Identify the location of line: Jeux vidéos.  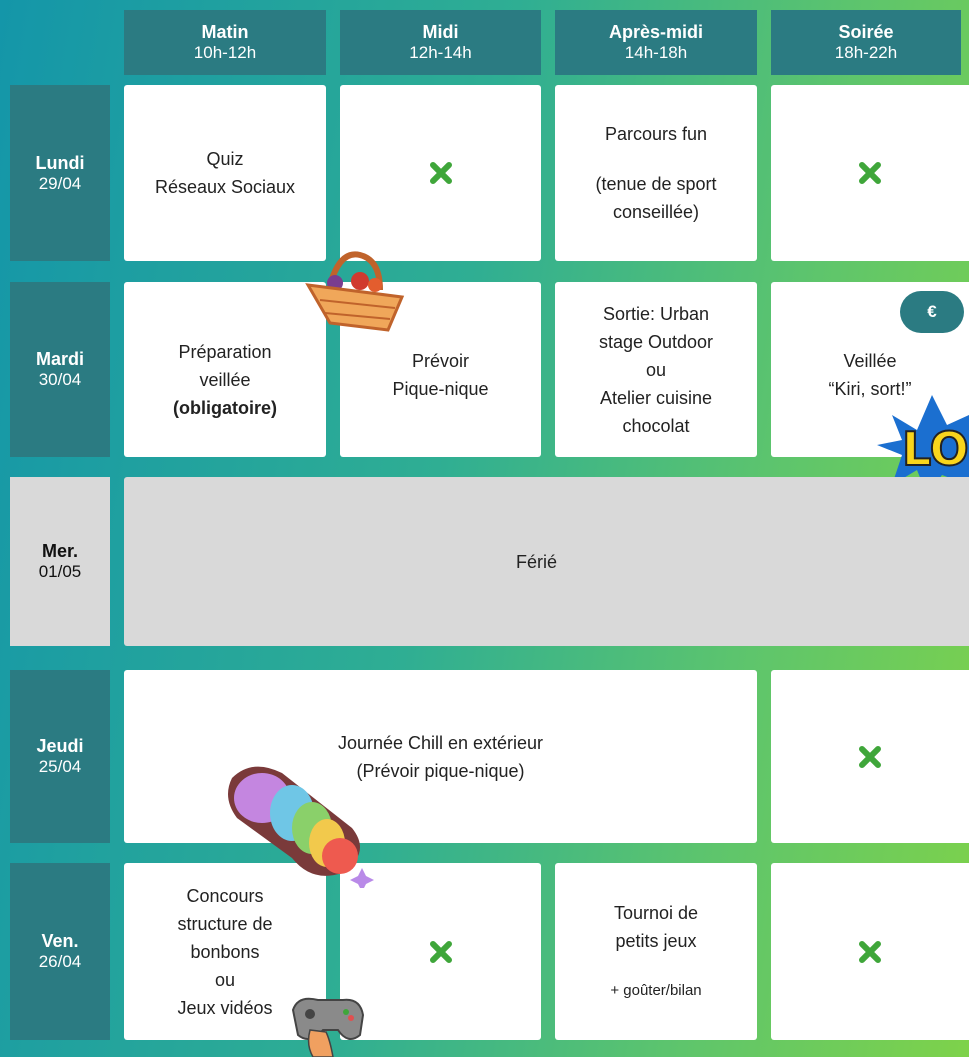
(225, 1007).